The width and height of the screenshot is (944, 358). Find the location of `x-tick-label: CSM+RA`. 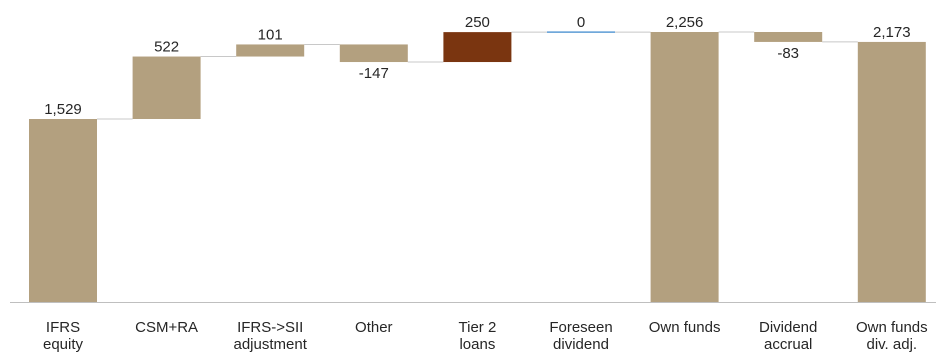

x-tick-label: CSM+RA is located at coordinates (166, 327).